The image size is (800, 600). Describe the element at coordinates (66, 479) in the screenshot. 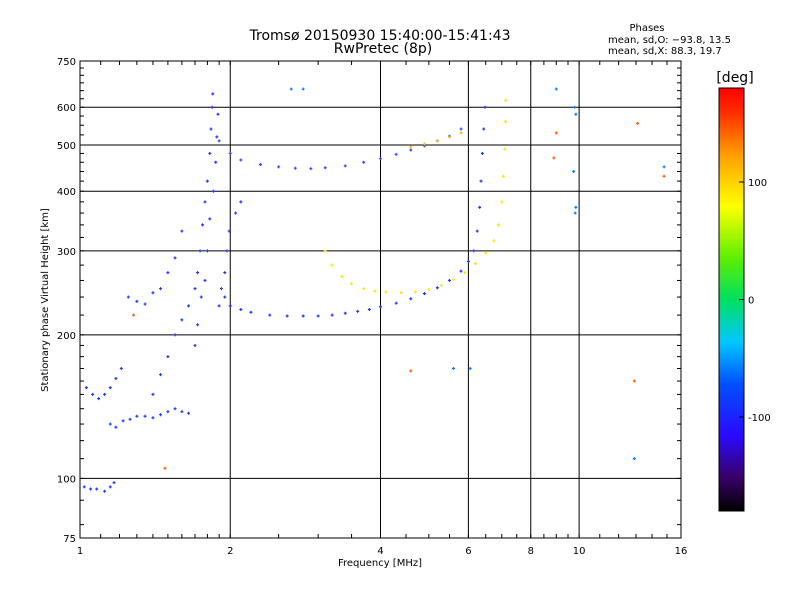

I see `y-tick-label: 100` at that location.